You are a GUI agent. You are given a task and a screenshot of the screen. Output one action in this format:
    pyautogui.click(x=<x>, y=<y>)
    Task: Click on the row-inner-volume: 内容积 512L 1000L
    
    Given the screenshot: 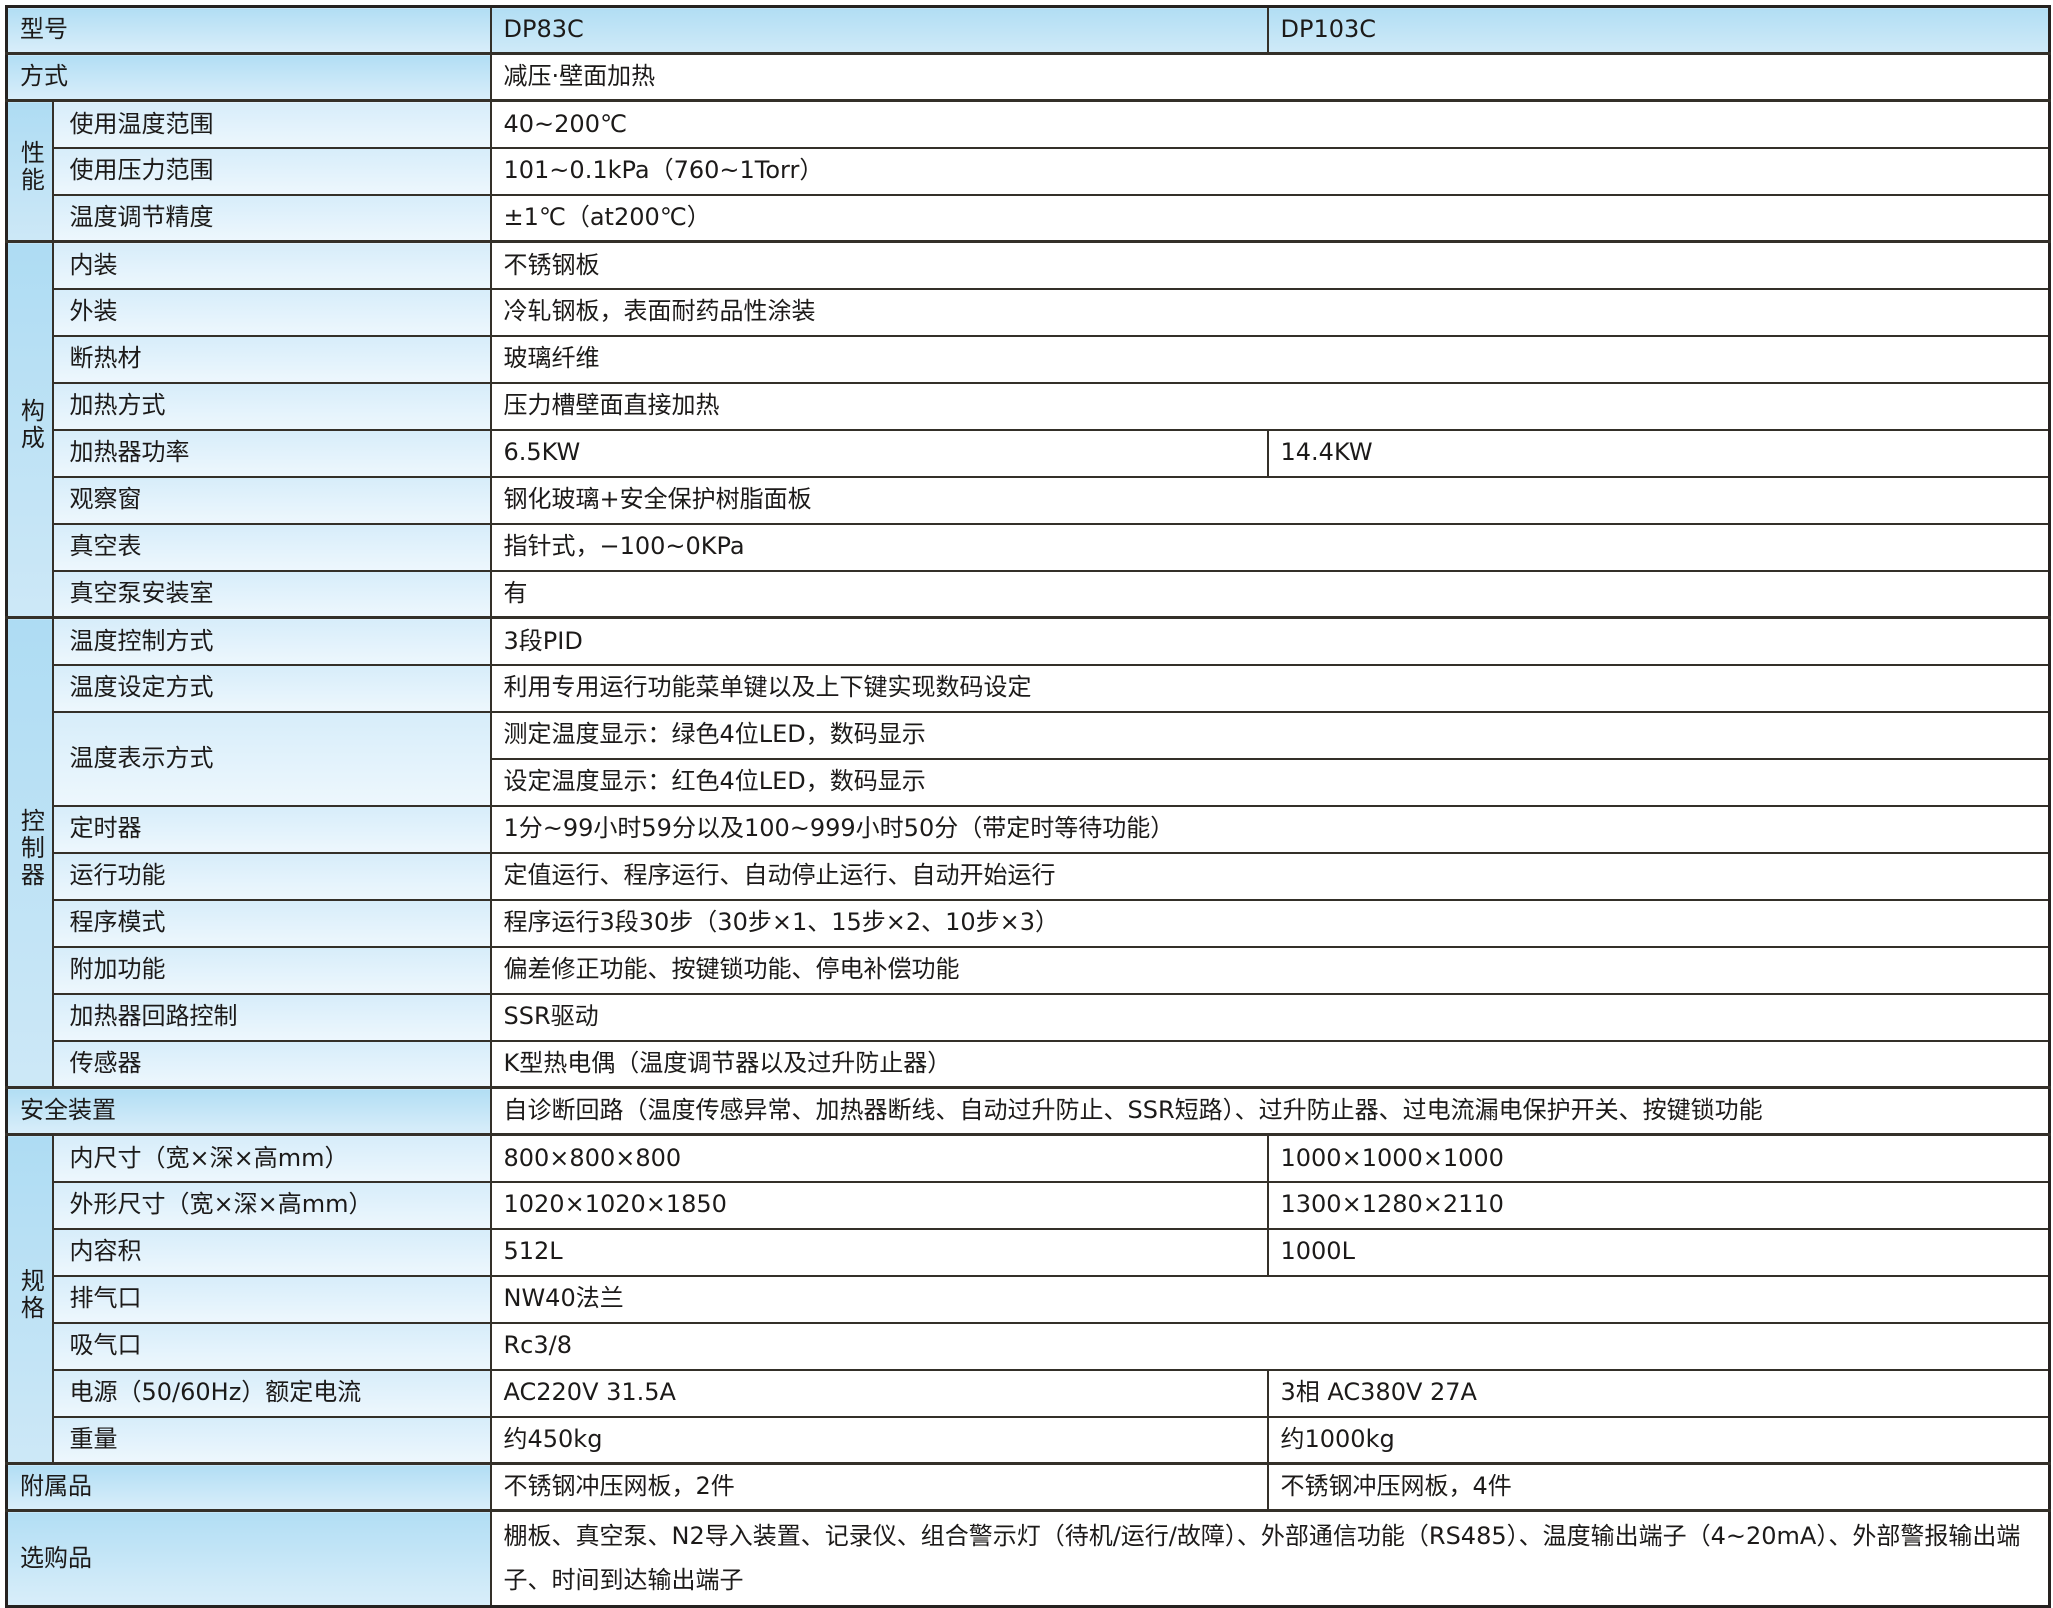 What is the action you would take?
    pyautogui.click(x=1029, y=1252)
    